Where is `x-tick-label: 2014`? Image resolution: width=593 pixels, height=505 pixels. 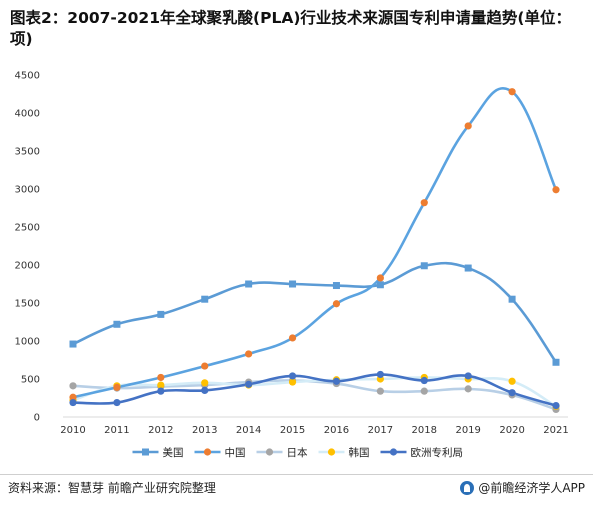
x-tick-label: 2014 is located at coordinates (248, 430).